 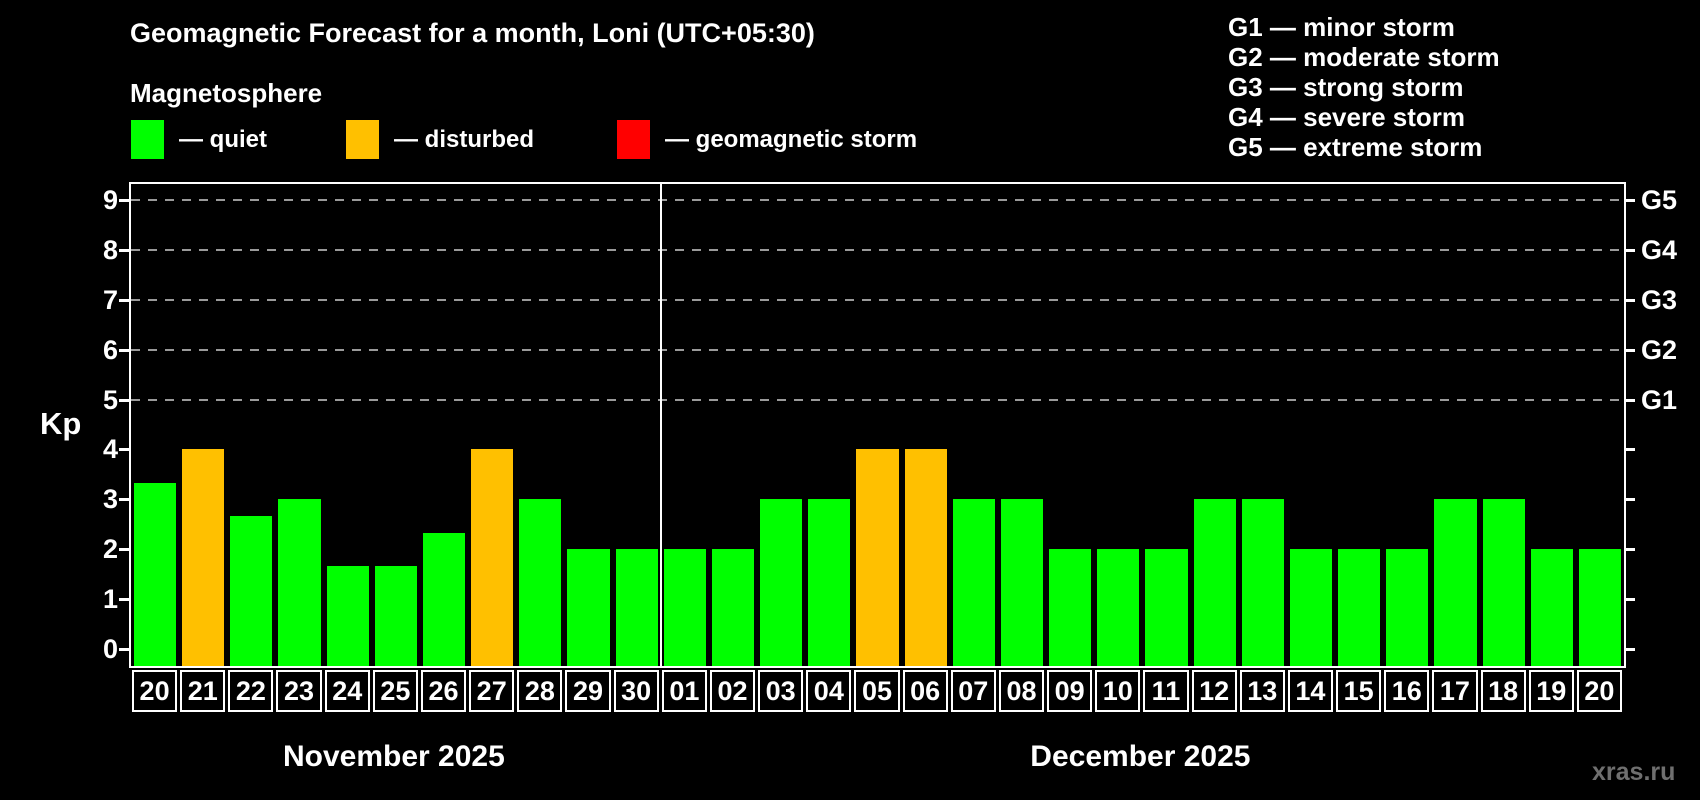 I want to click on g-scale-line-g1: G1 — minor storm, so click(x=1341, y=27).